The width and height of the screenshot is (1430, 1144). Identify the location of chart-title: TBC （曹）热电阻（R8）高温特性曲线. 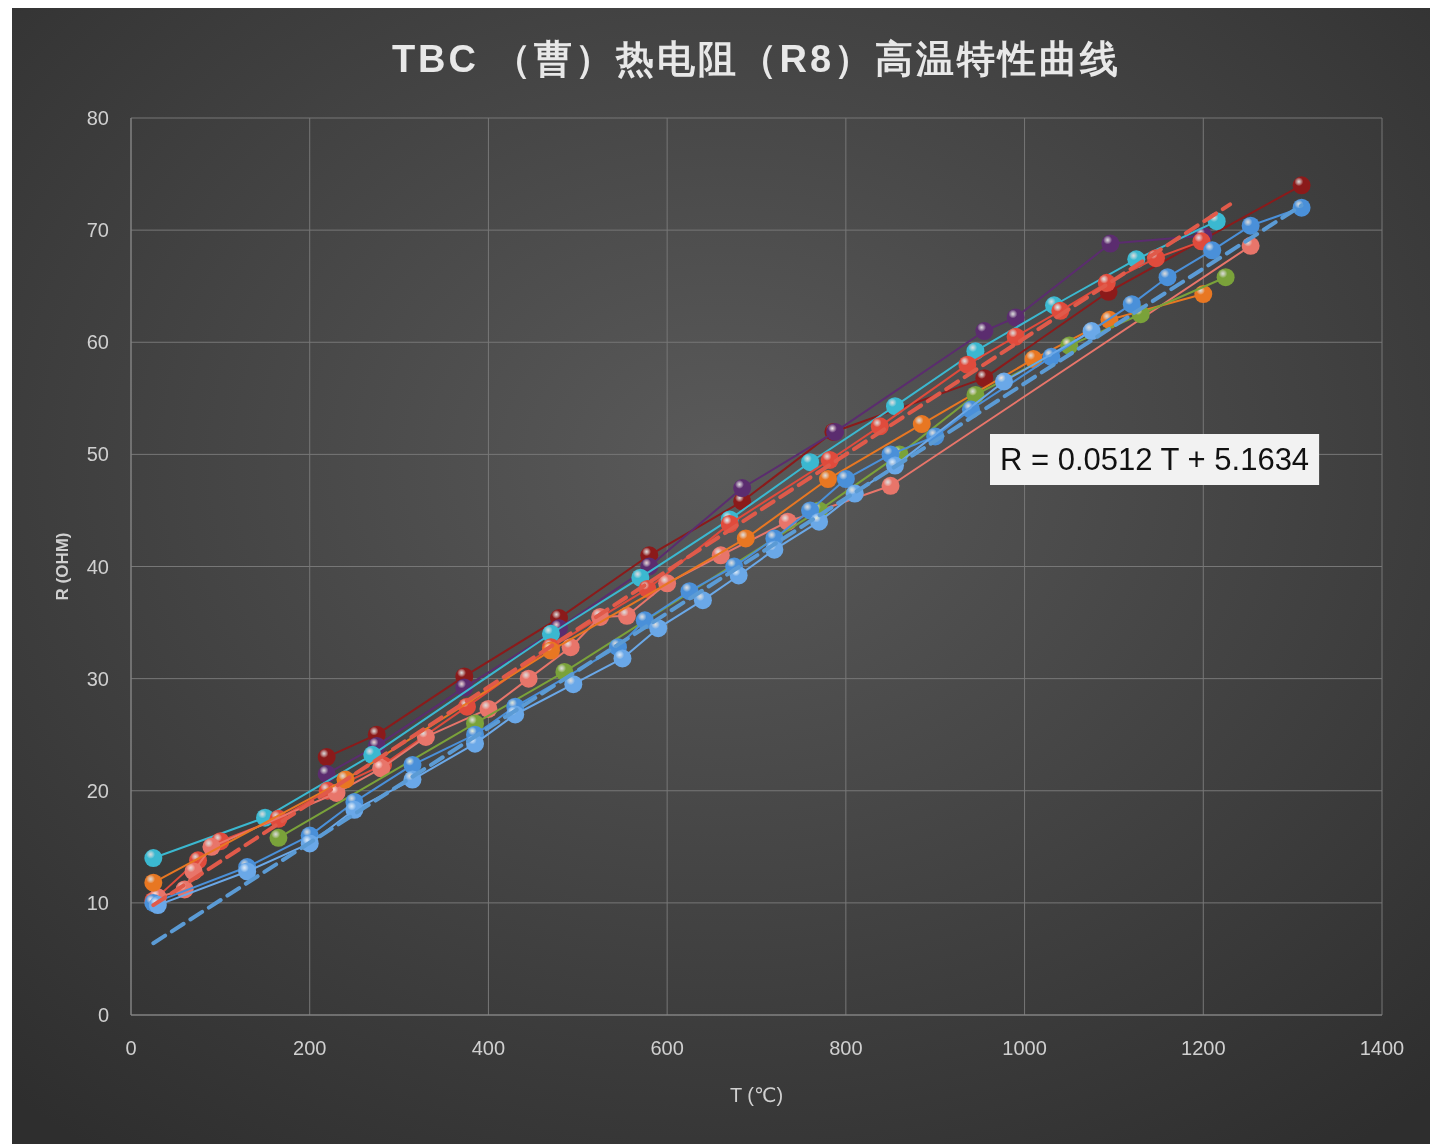
(756, 59).